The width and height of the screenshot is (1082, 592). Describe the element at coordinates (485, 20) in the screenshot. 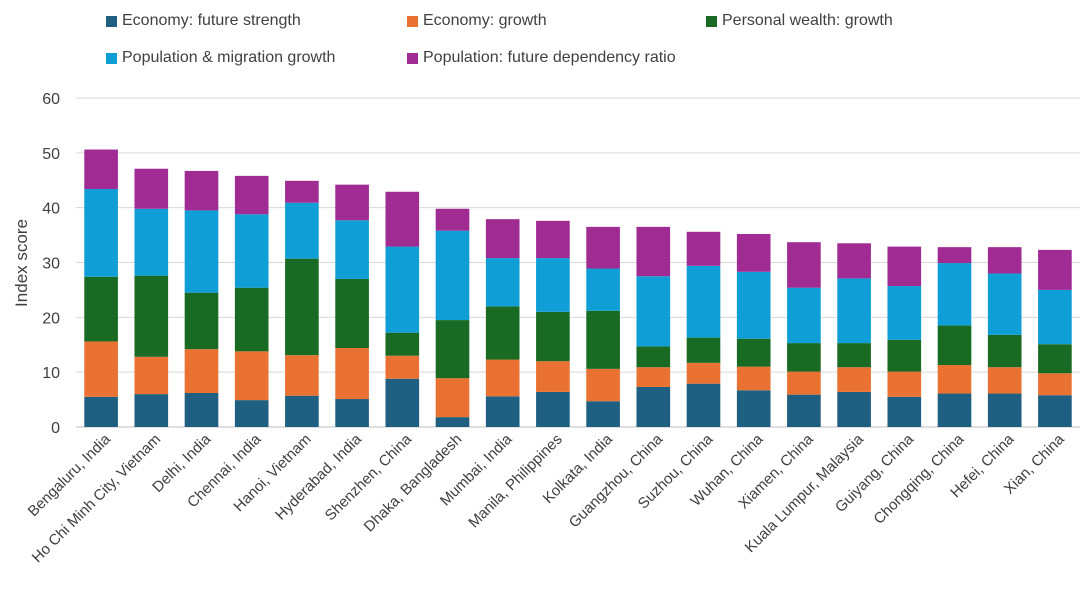

I see `legend-label: Economy: growth` at that location.